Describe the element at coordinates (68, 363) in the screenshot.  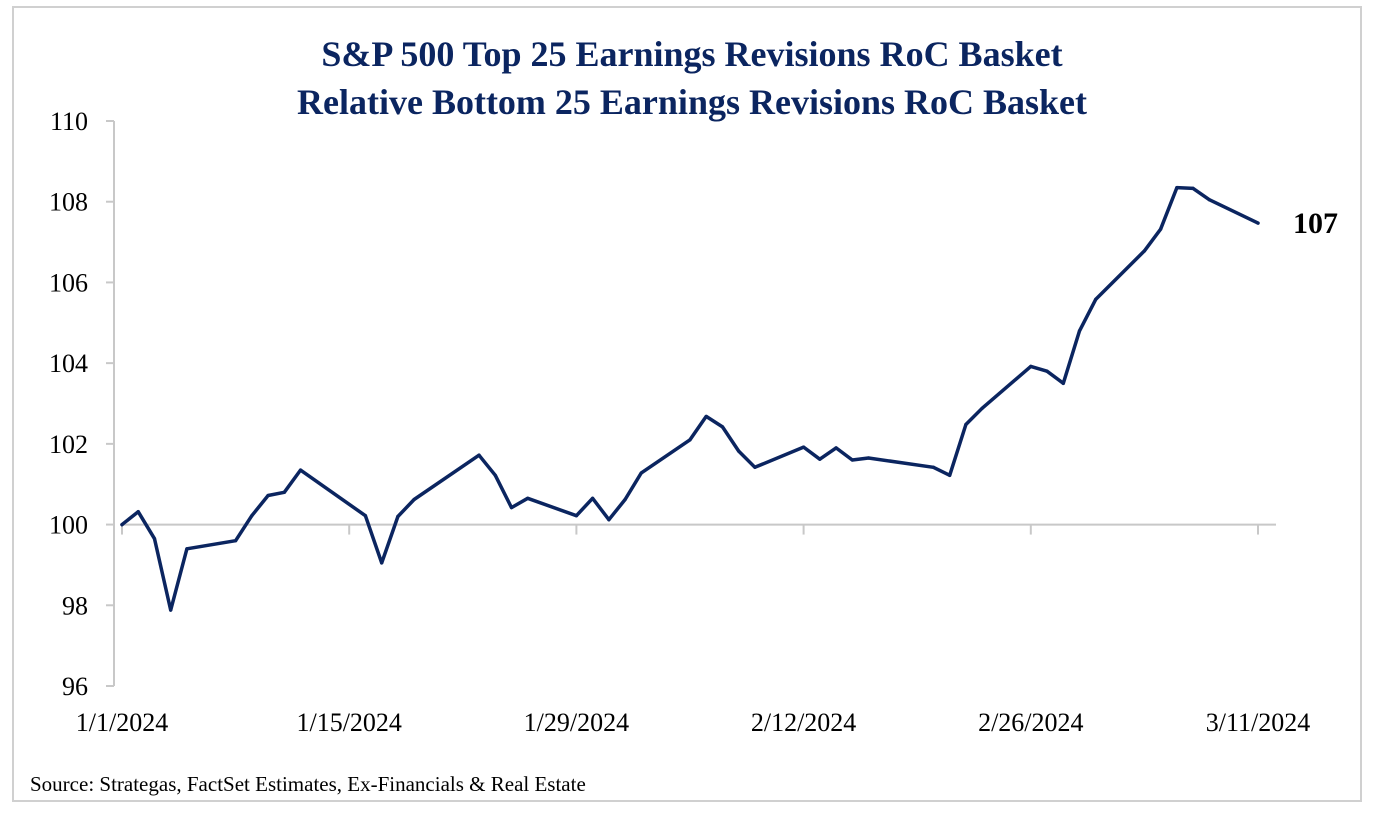
I see `y-tick-label: 104` at that location.